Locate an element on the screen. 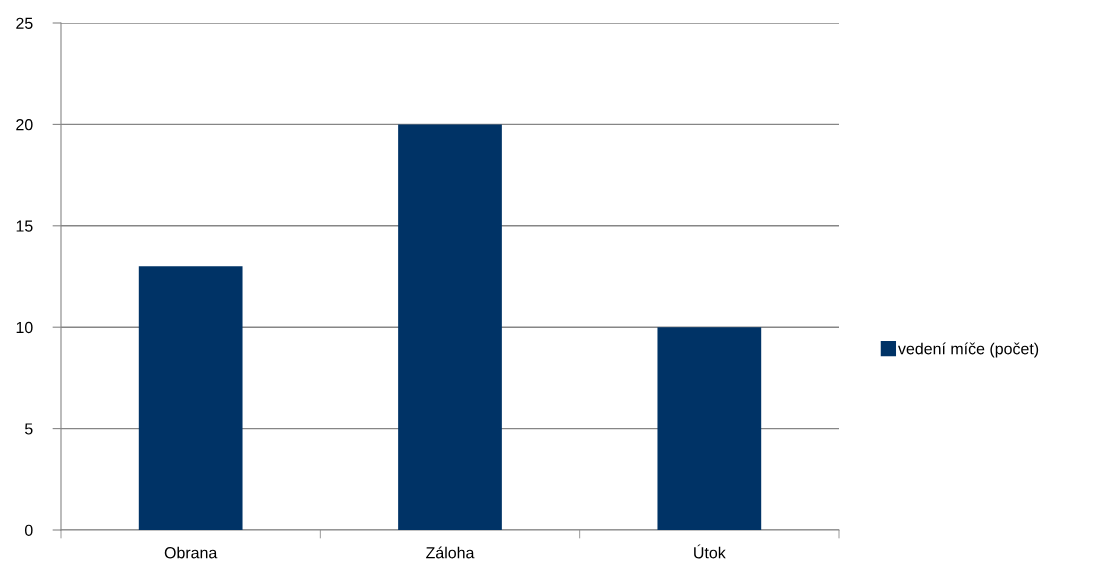 The height and width of the screenshot is (573, 1119). legend-label: vedení míče (počet) is located at coordinates (968, 350).